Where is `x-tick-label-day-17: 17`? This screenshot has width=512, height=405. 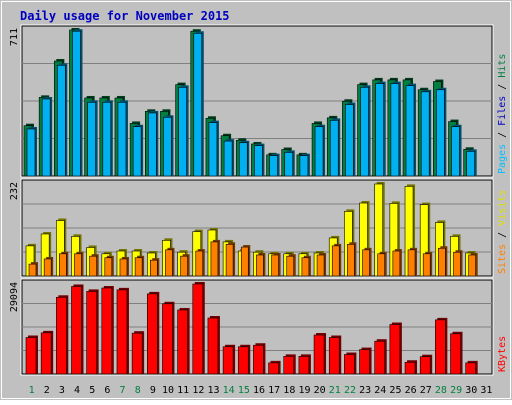
x-tick-label-day-17: 17 is located at coordinates (274, 390).